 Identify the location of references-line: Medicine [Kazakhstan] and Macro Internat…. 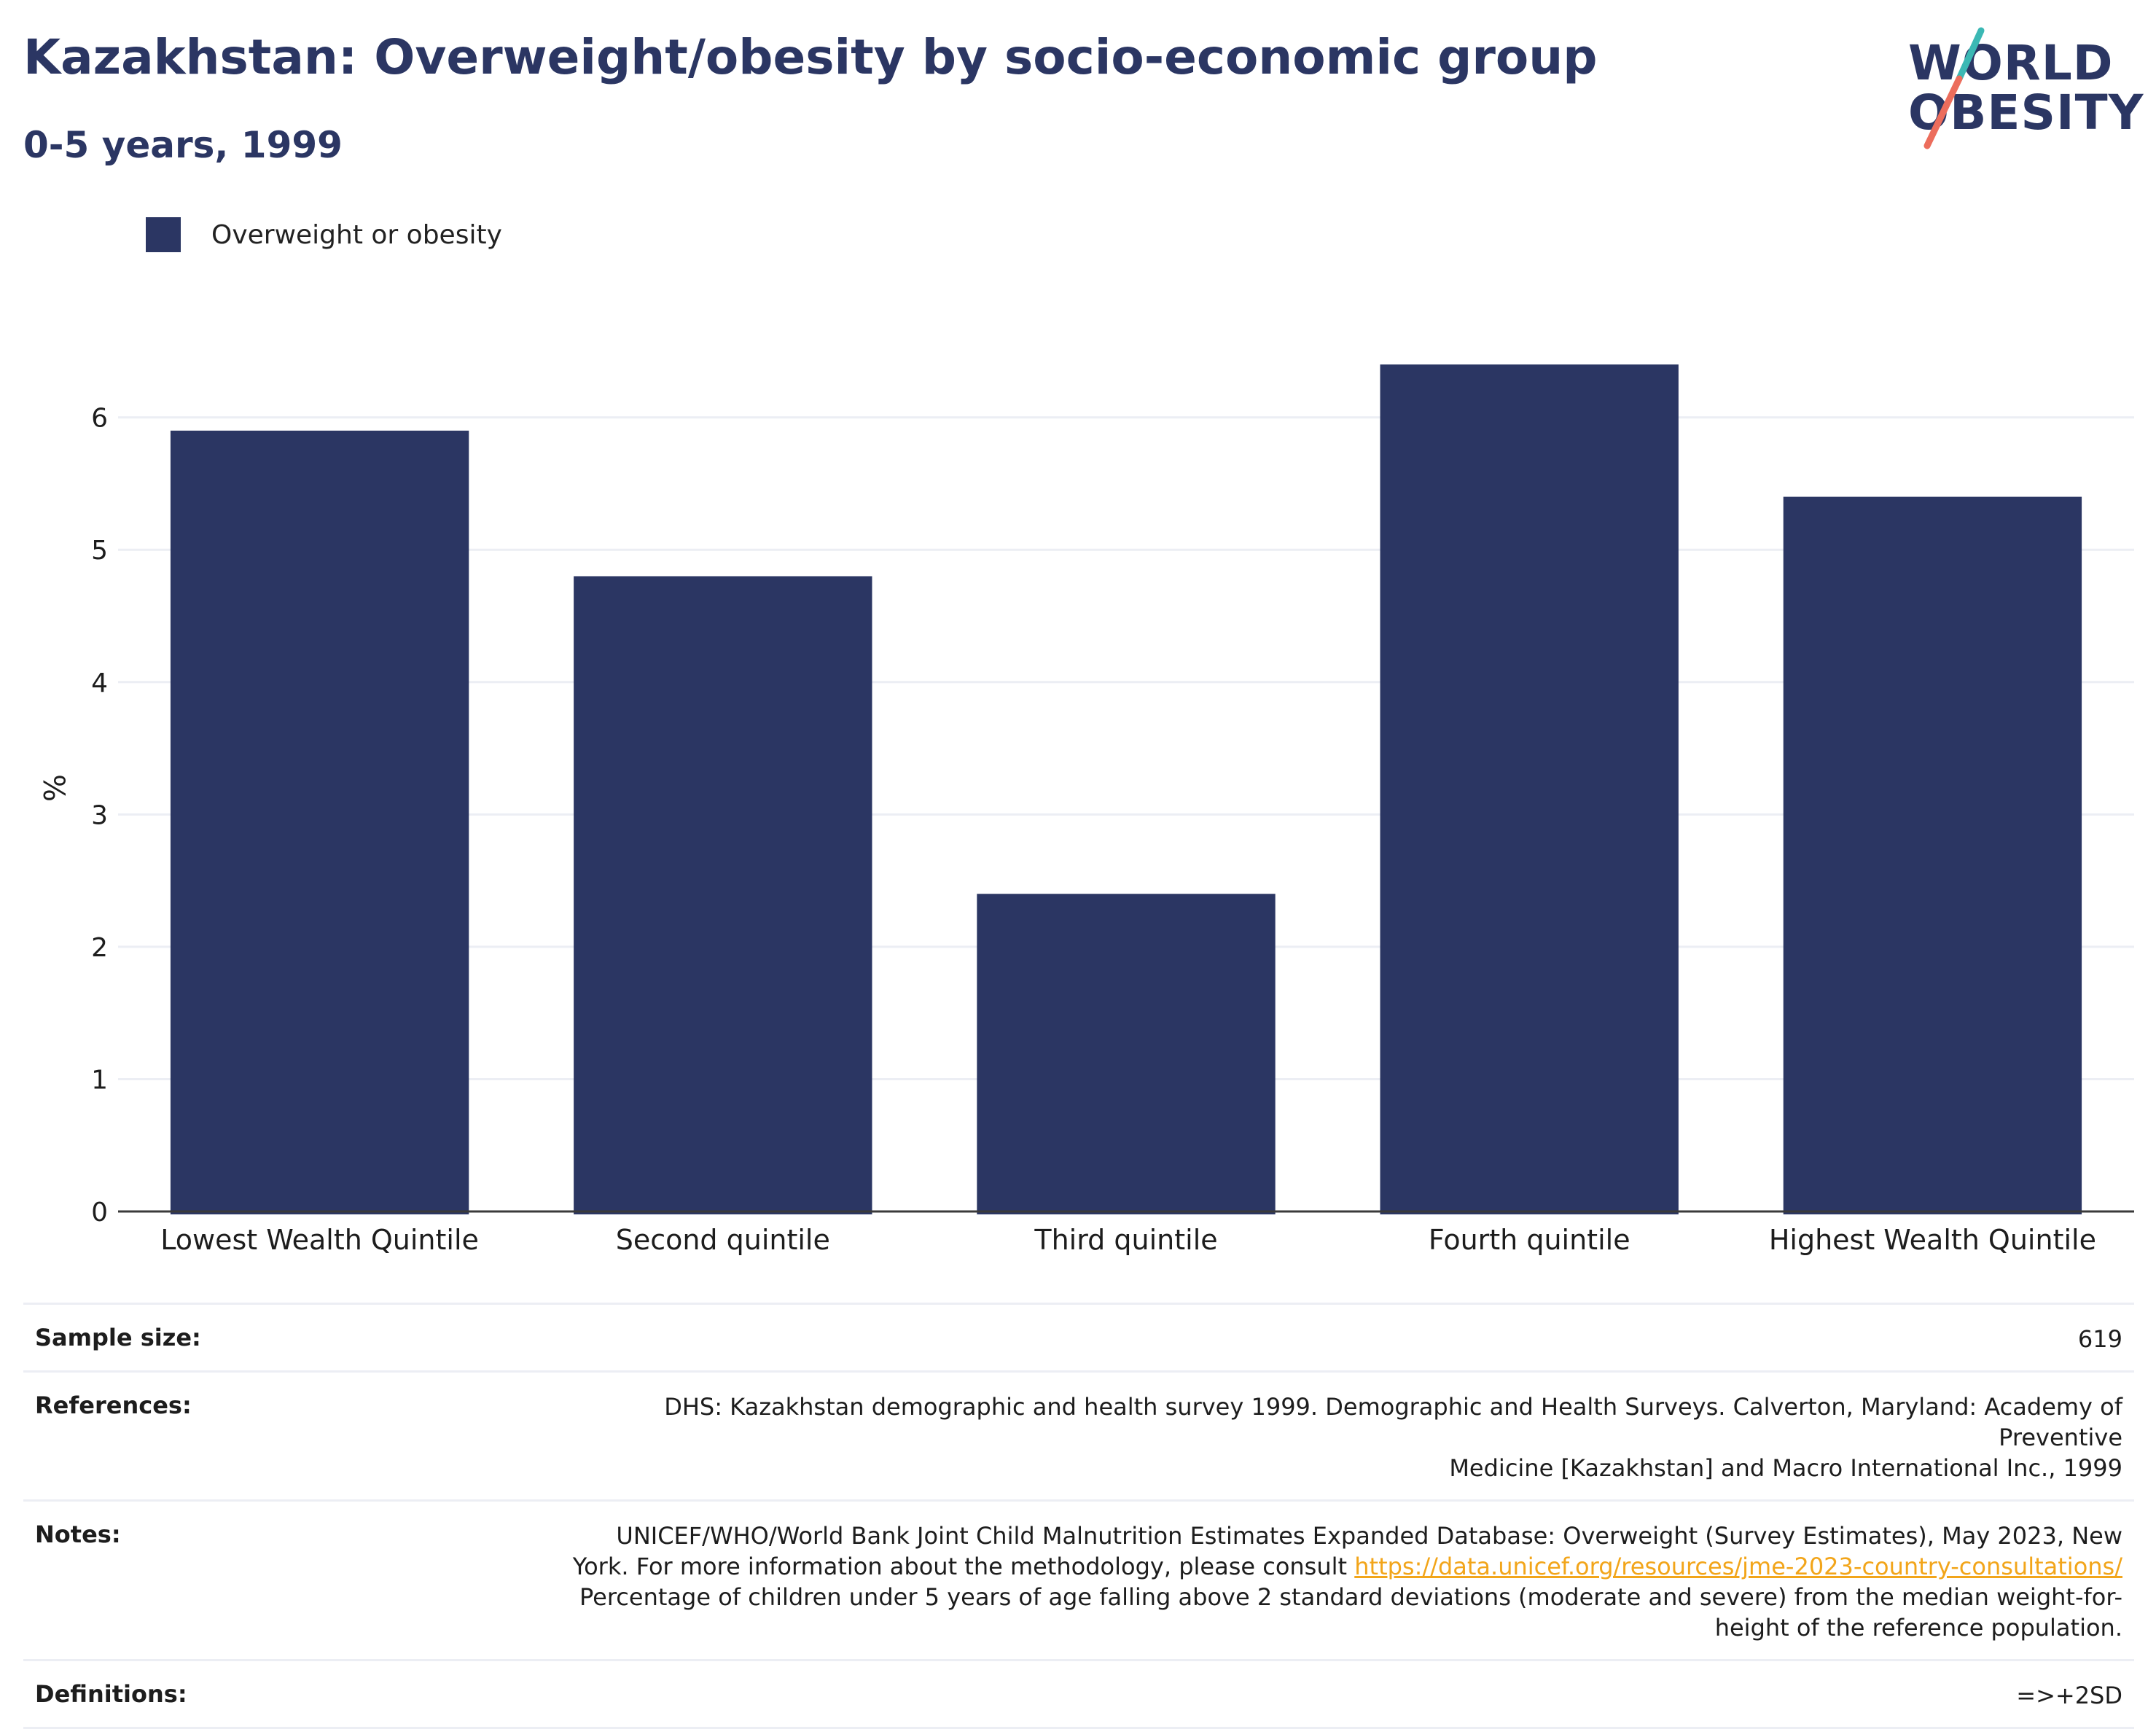
(1786, 1468).